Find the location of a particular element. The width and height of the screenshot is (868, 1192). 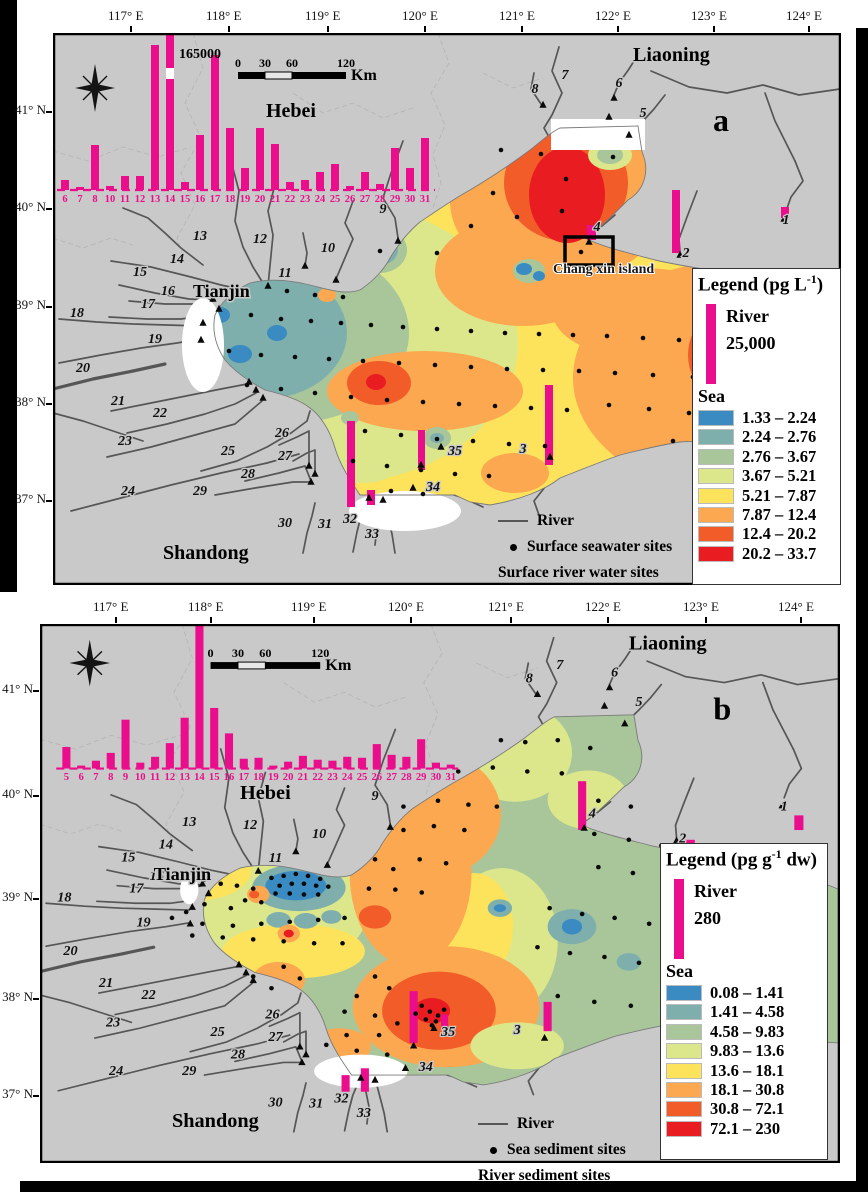

legend-class-row: 2.76 – 3.67 is located at coordinates (766, 456).